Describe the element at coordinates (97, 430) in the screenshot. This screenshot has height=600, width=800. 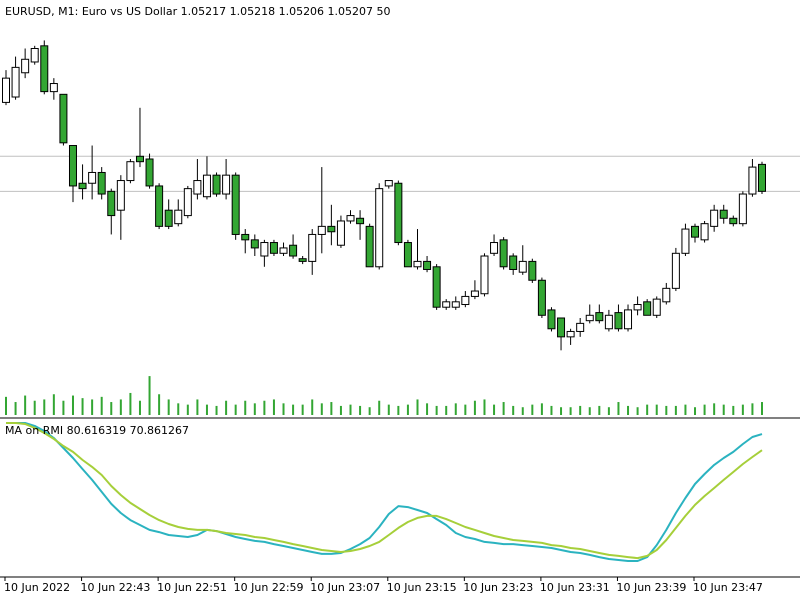
I see `indicator-title: MA on RMI 80.616319 70.861267` at that location.